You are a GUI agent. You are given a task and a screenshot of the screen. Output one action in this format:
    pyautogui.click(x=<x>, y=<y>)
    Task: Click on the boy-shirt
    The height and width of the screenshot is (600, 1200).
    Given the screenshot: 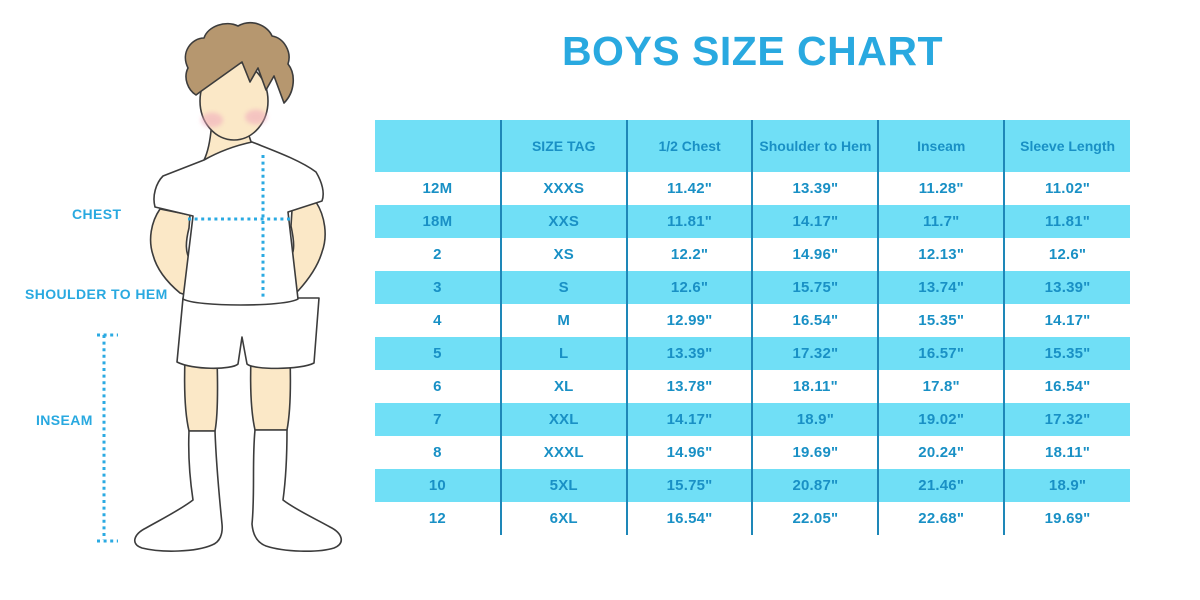 What is the action you would take?
    pyautogui.click(x=238, y=223)
    